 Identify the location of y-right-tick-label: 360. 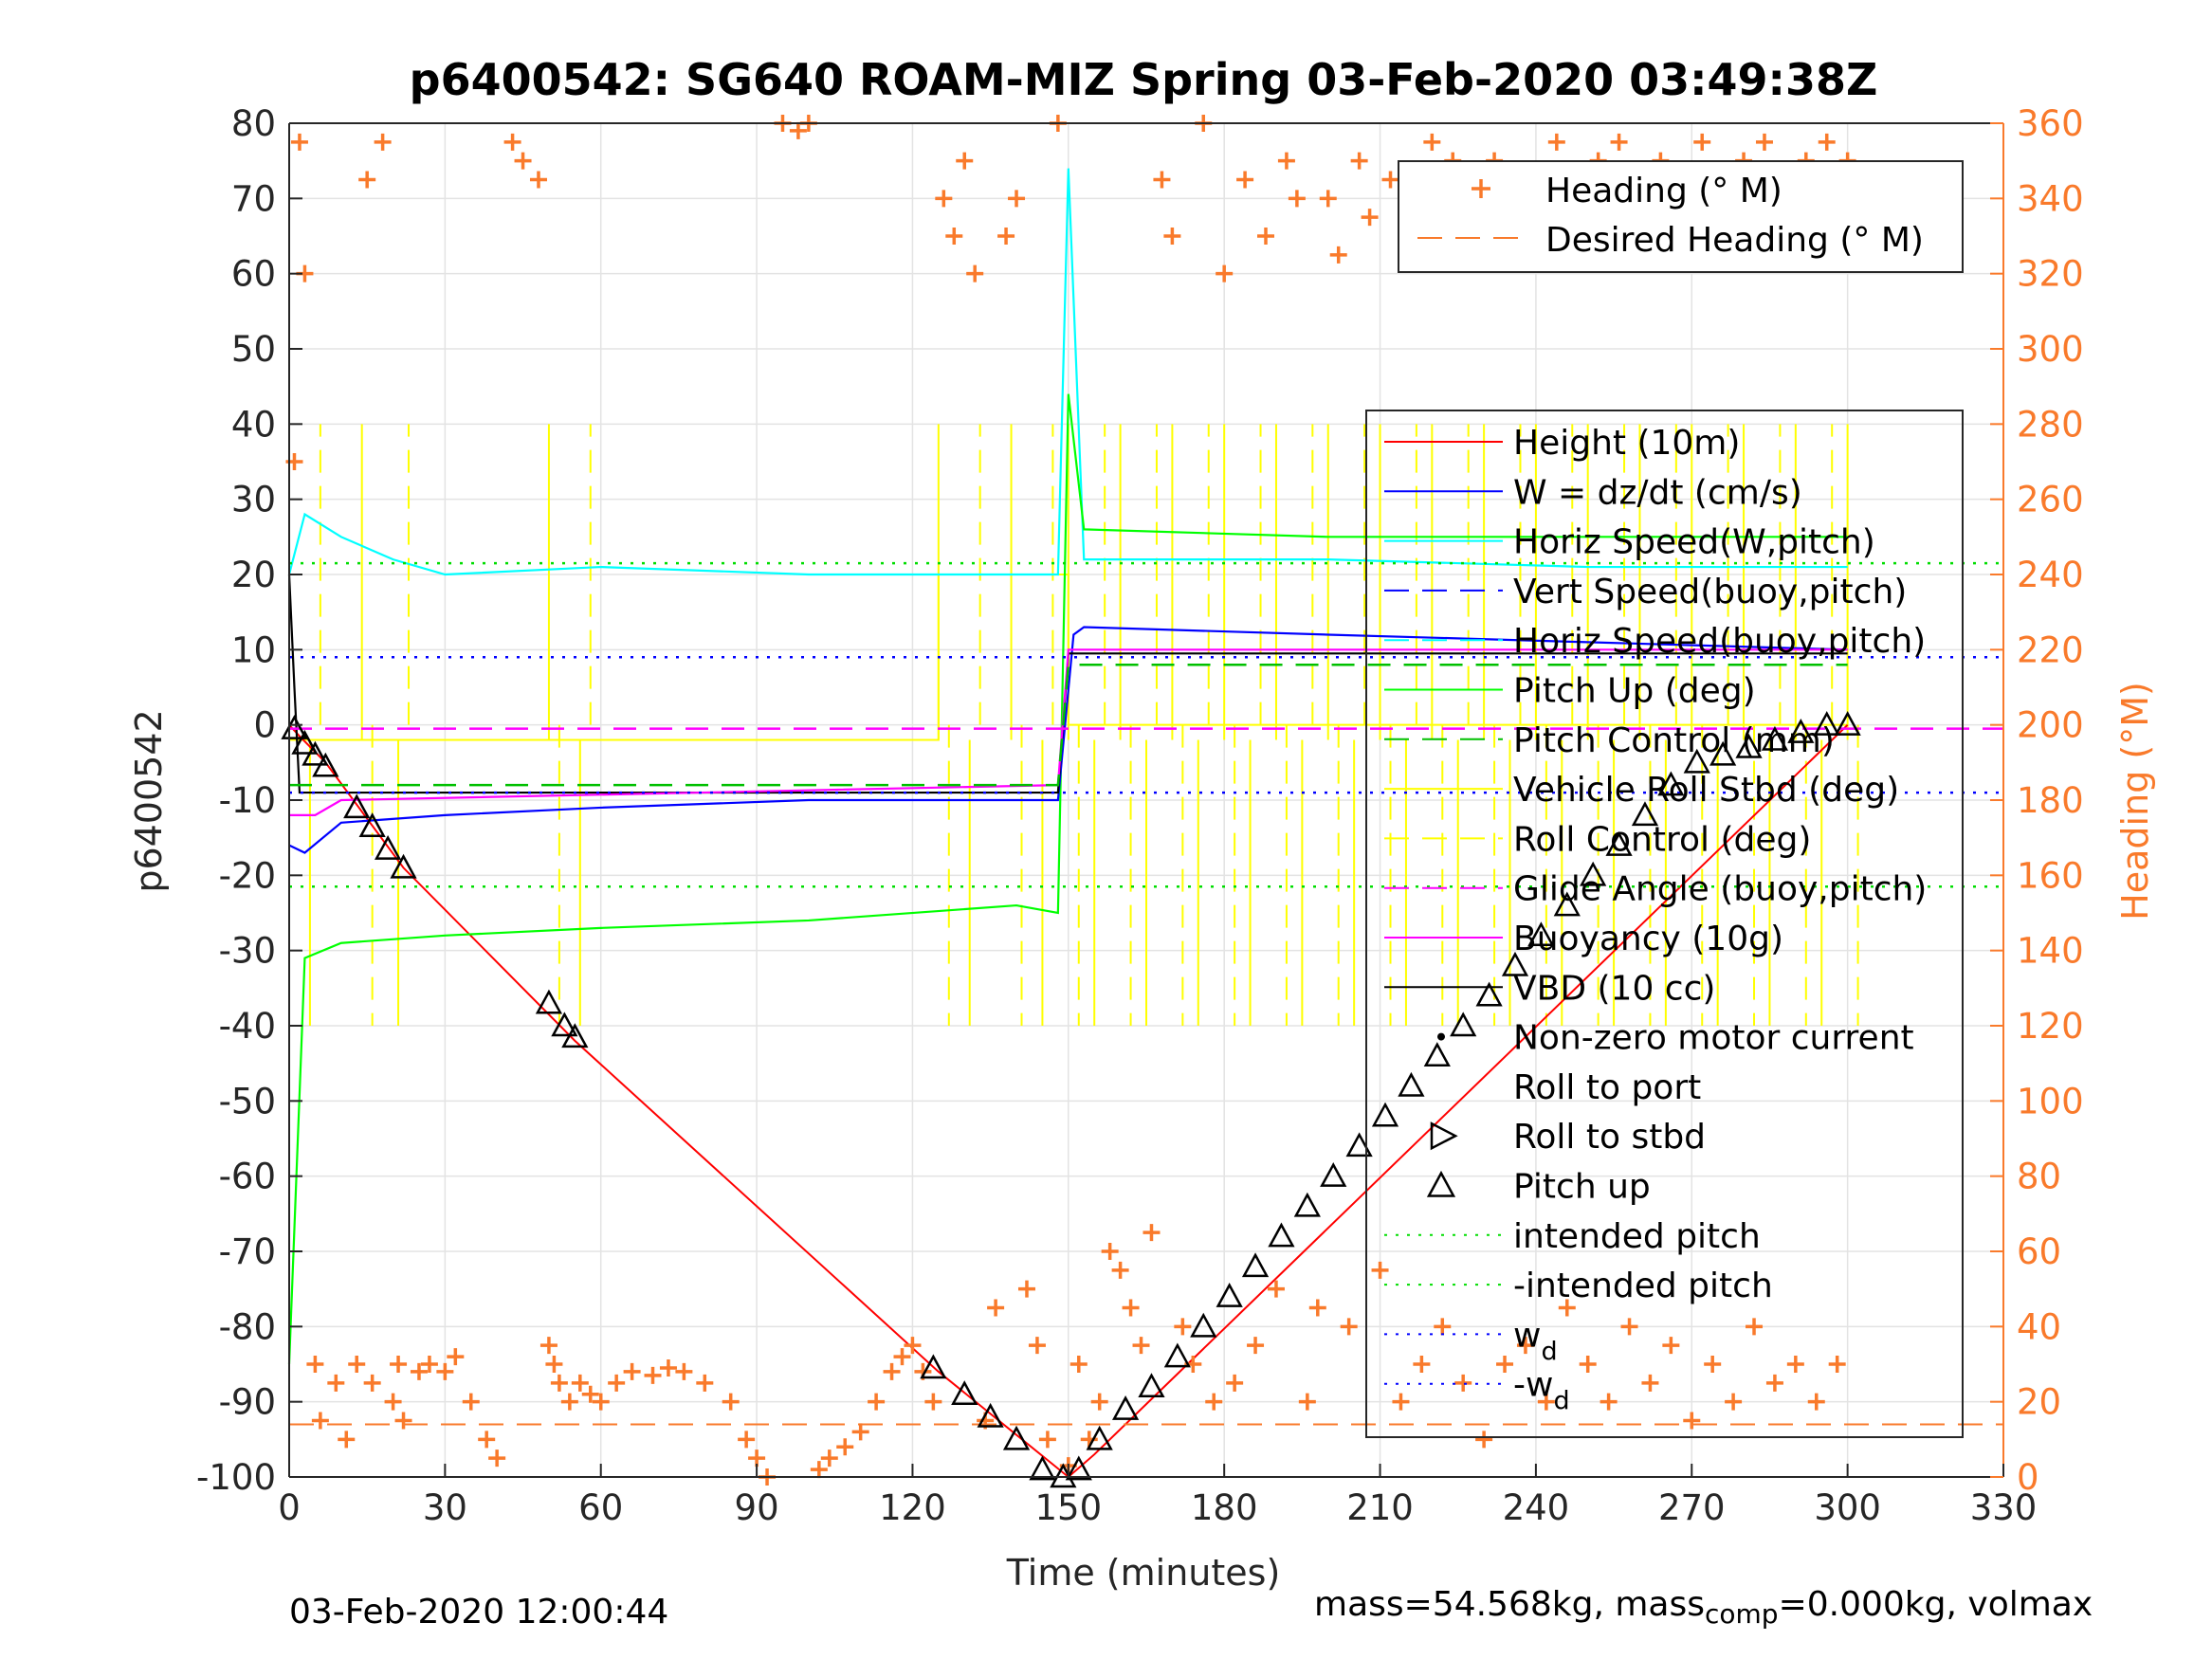
(2050, 123).